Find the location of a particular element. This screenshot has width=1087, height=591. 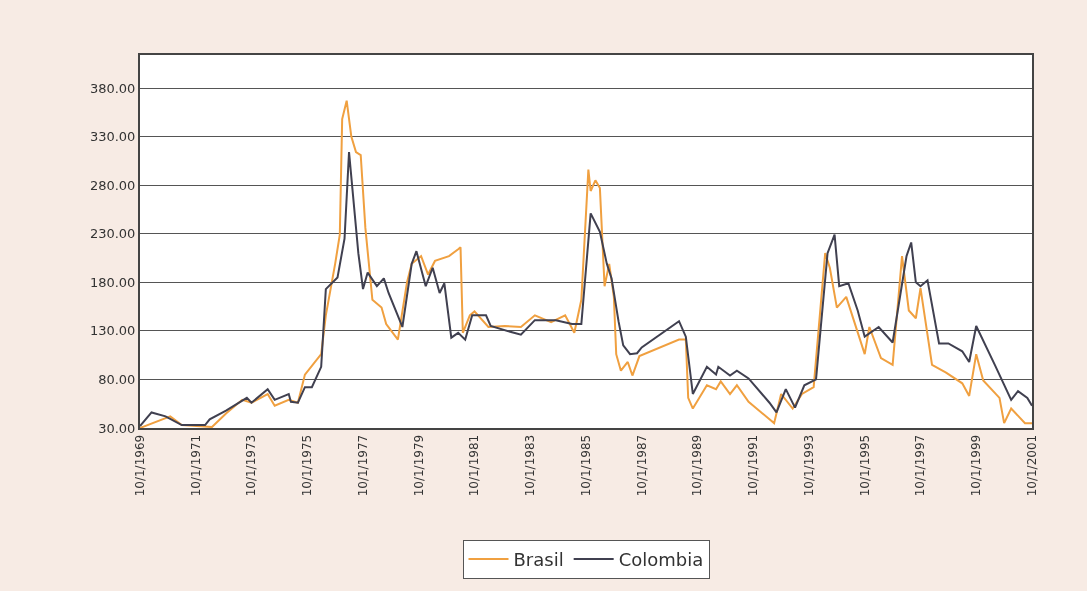

x-tick-label: 10/1/1969 is located at coordinates (139, 465).